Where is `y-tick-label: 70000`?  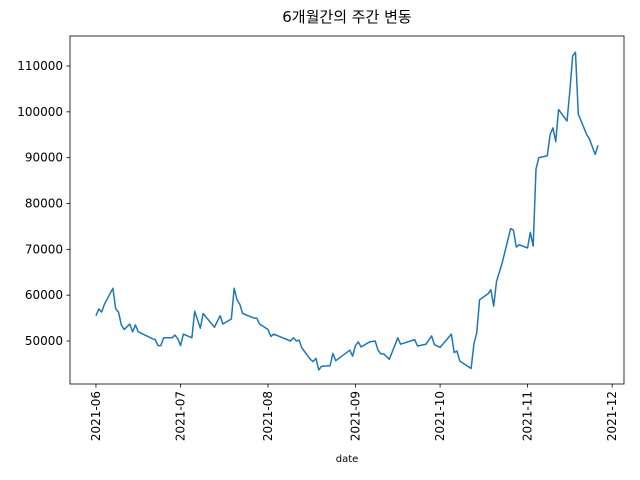
y-tick-label: 70000 is located at coordinates (44, 249).